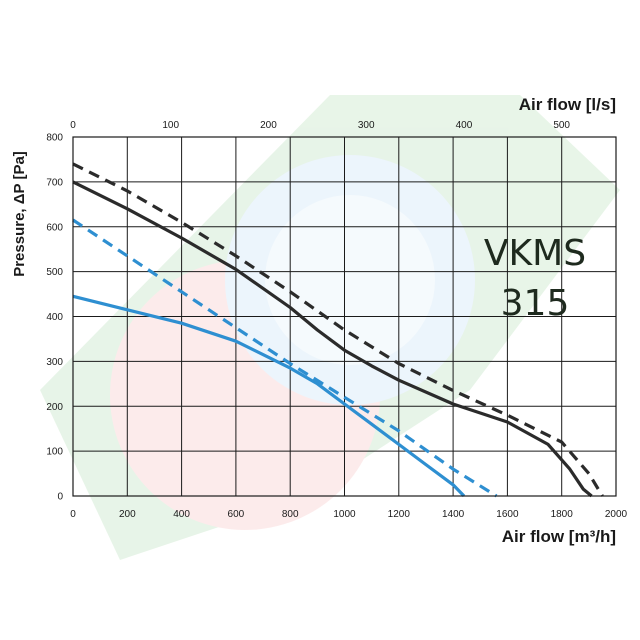 Image resolution: width=640 pixels, height=640 pixels. Describe the element at coordinates (181, 514) in the screenshot. I see `x-tick-label: 400` at that location.